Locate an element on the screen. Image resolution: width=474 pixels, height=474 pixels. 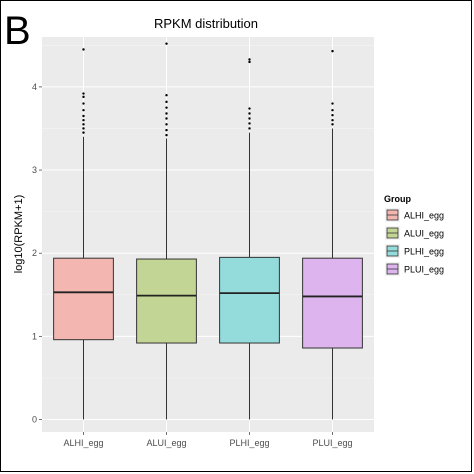
legend-label: PLHI_egg is located at coordinates (424, 252).